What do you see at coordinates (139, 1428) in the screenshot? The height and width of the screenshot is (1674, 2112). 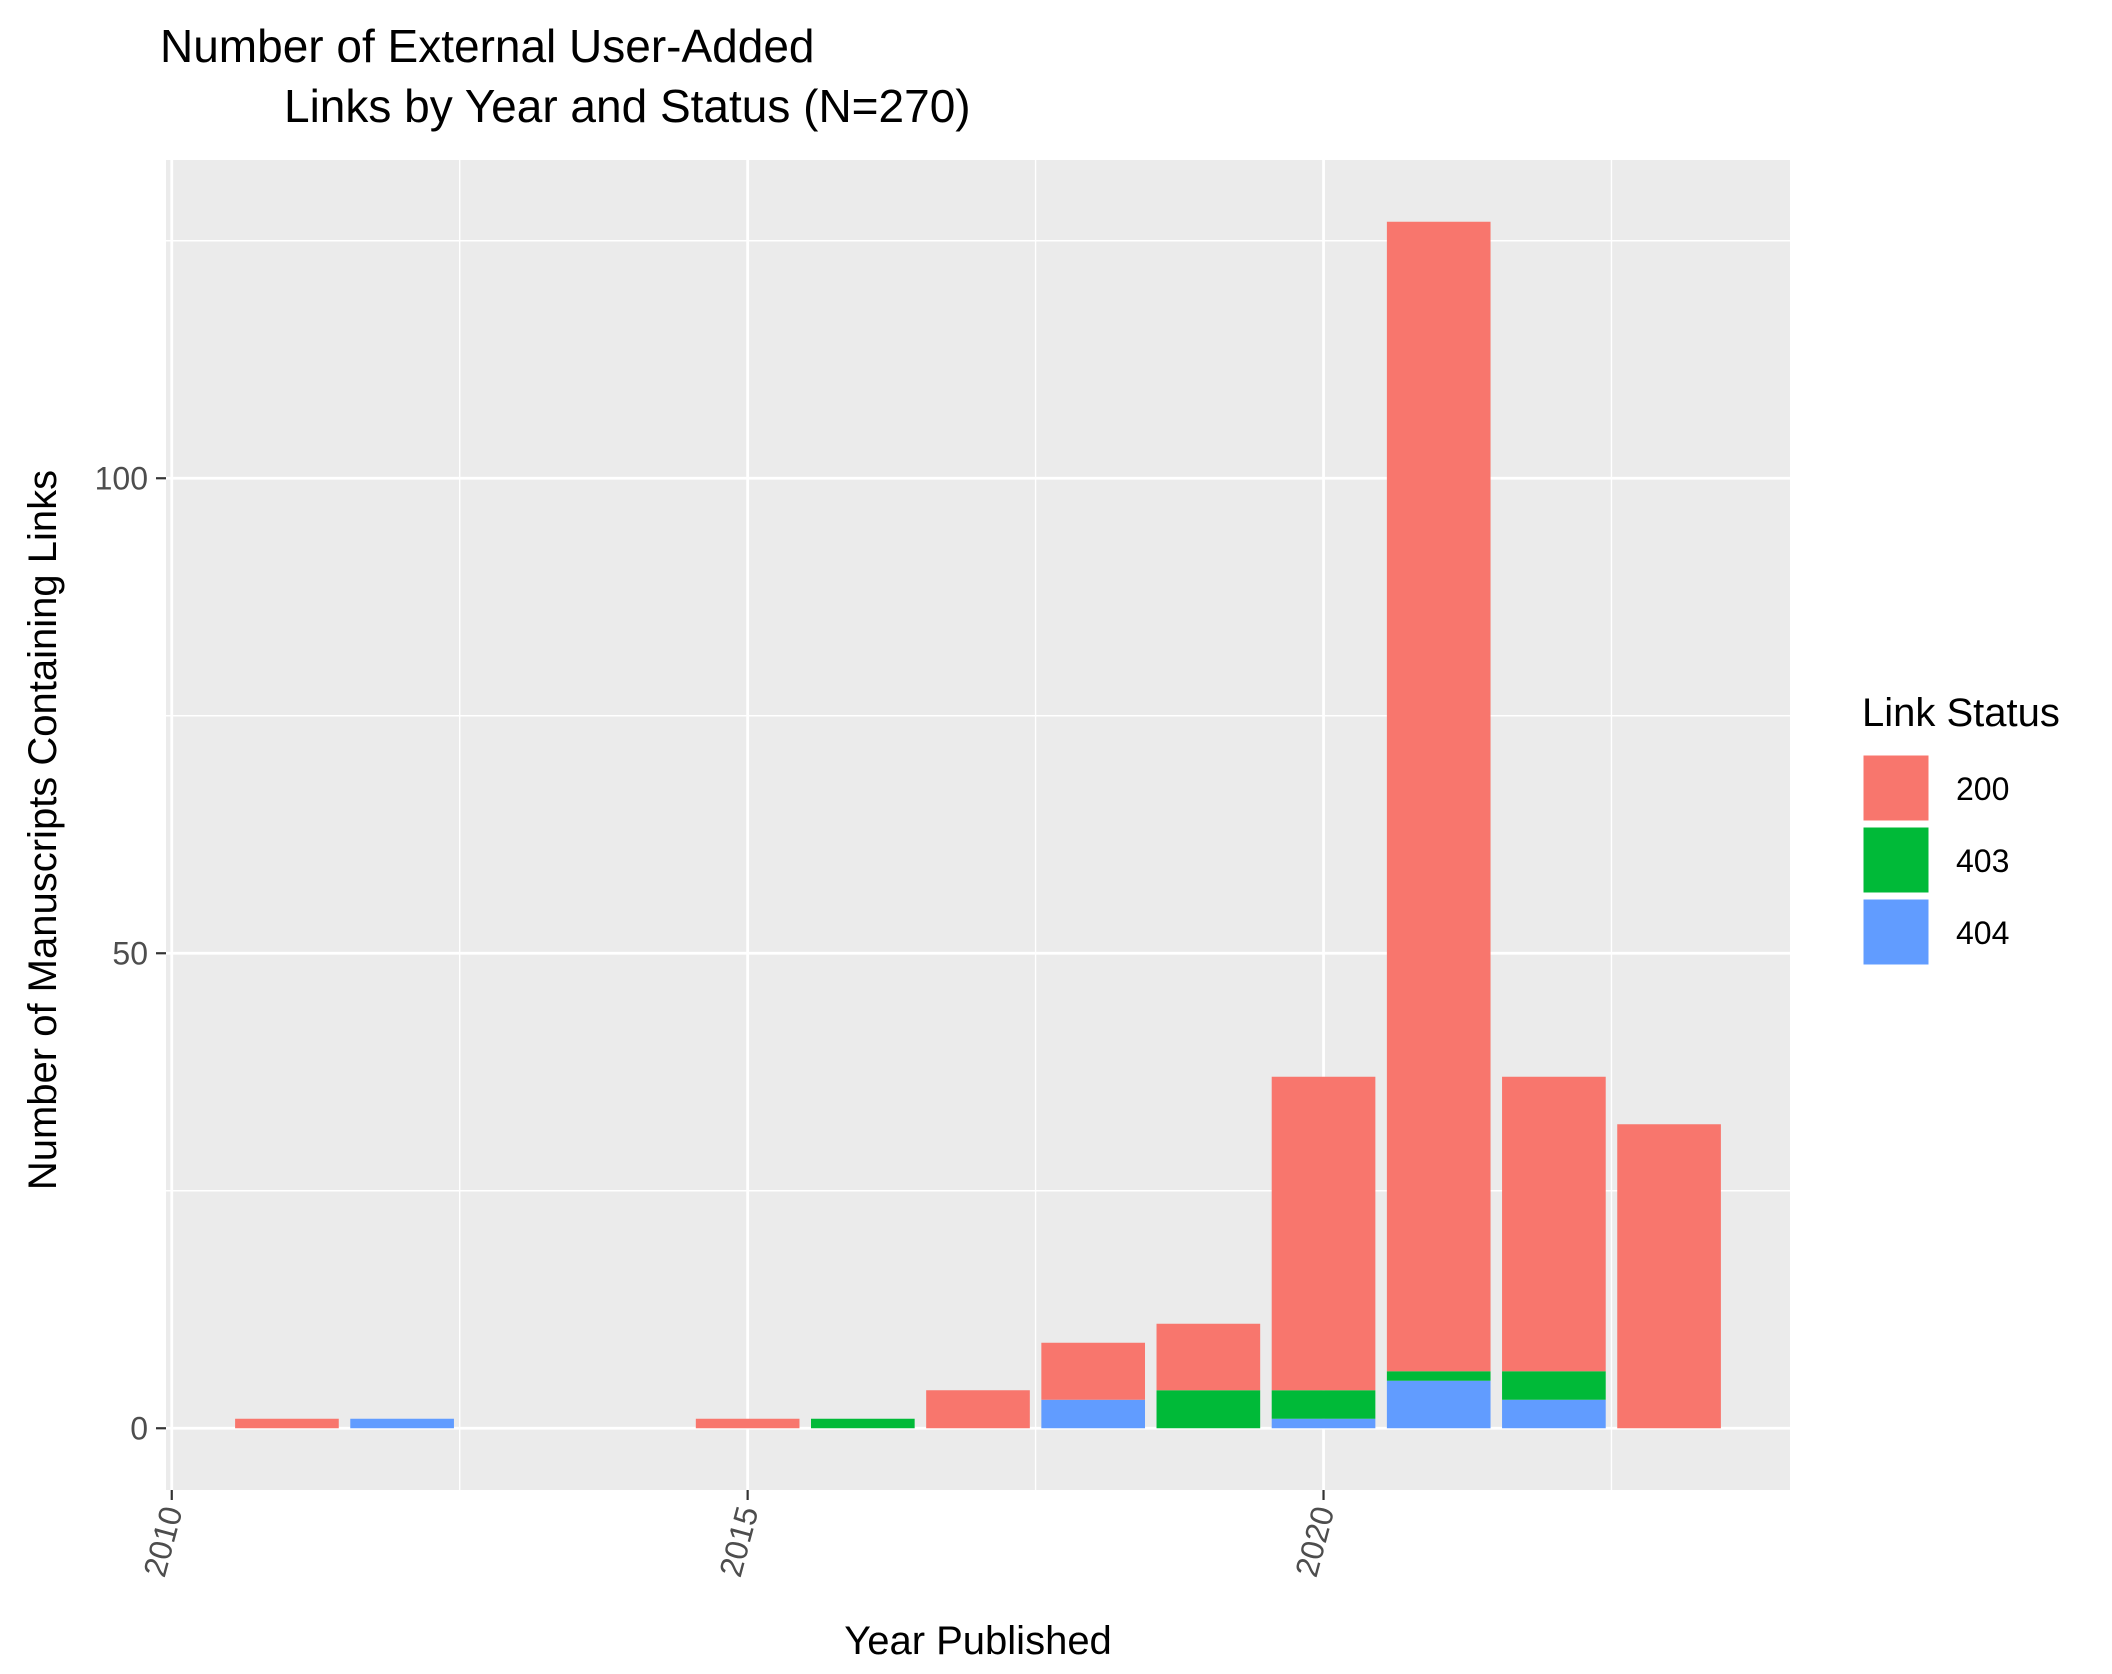 I see `y-tick-label: 0` at bounding box center [139, 1428].